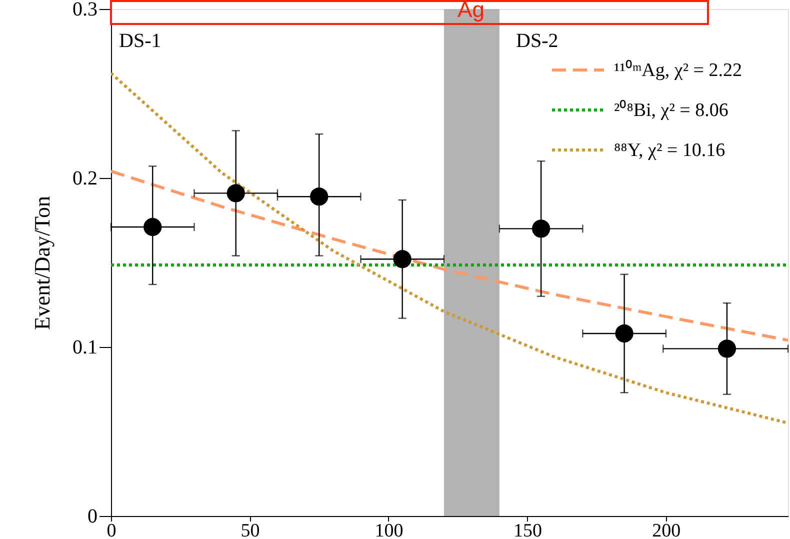  What do you see at coordinates (537, 41) in the screenshot?
I see `annotation: DS-2` at bounding box center [537, 41].